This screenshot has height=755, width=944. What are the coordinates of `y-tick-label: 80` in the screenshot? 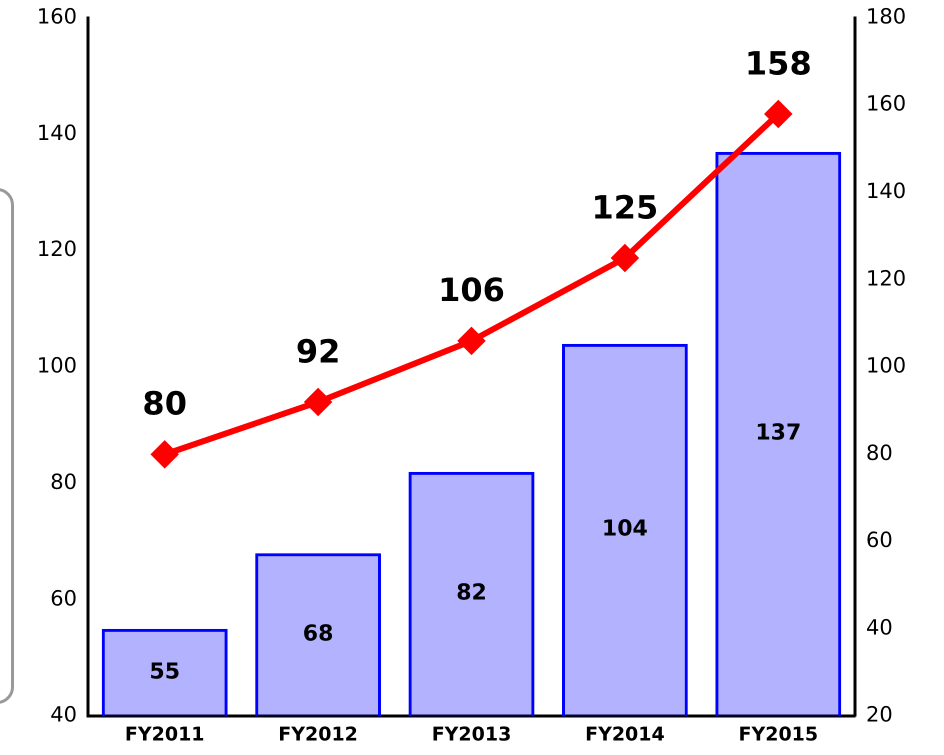 It's located at (63, 482).